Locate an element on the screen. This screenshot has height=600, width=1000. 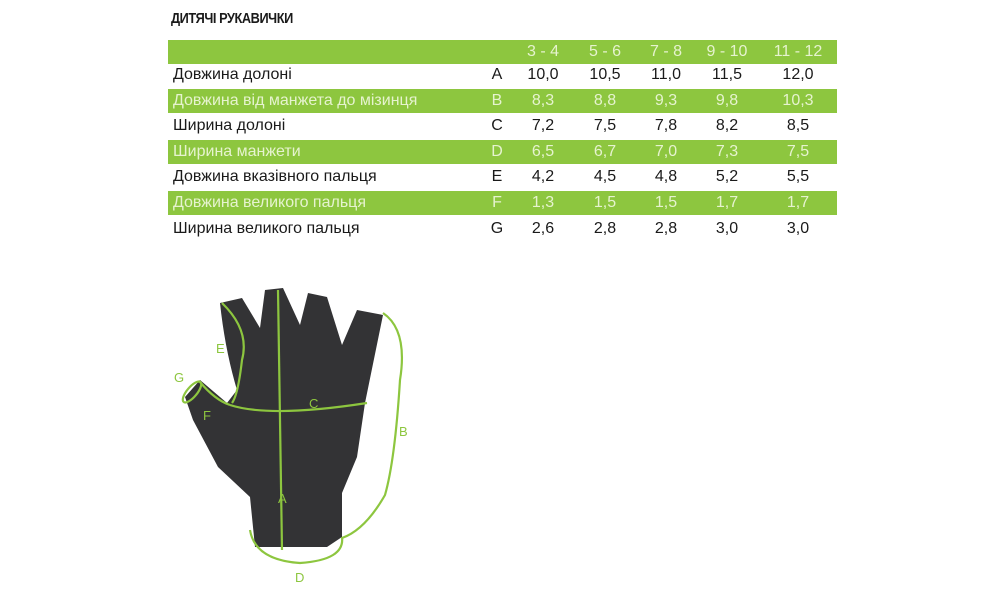
row-letter: B is located at coordinates (497, 100).